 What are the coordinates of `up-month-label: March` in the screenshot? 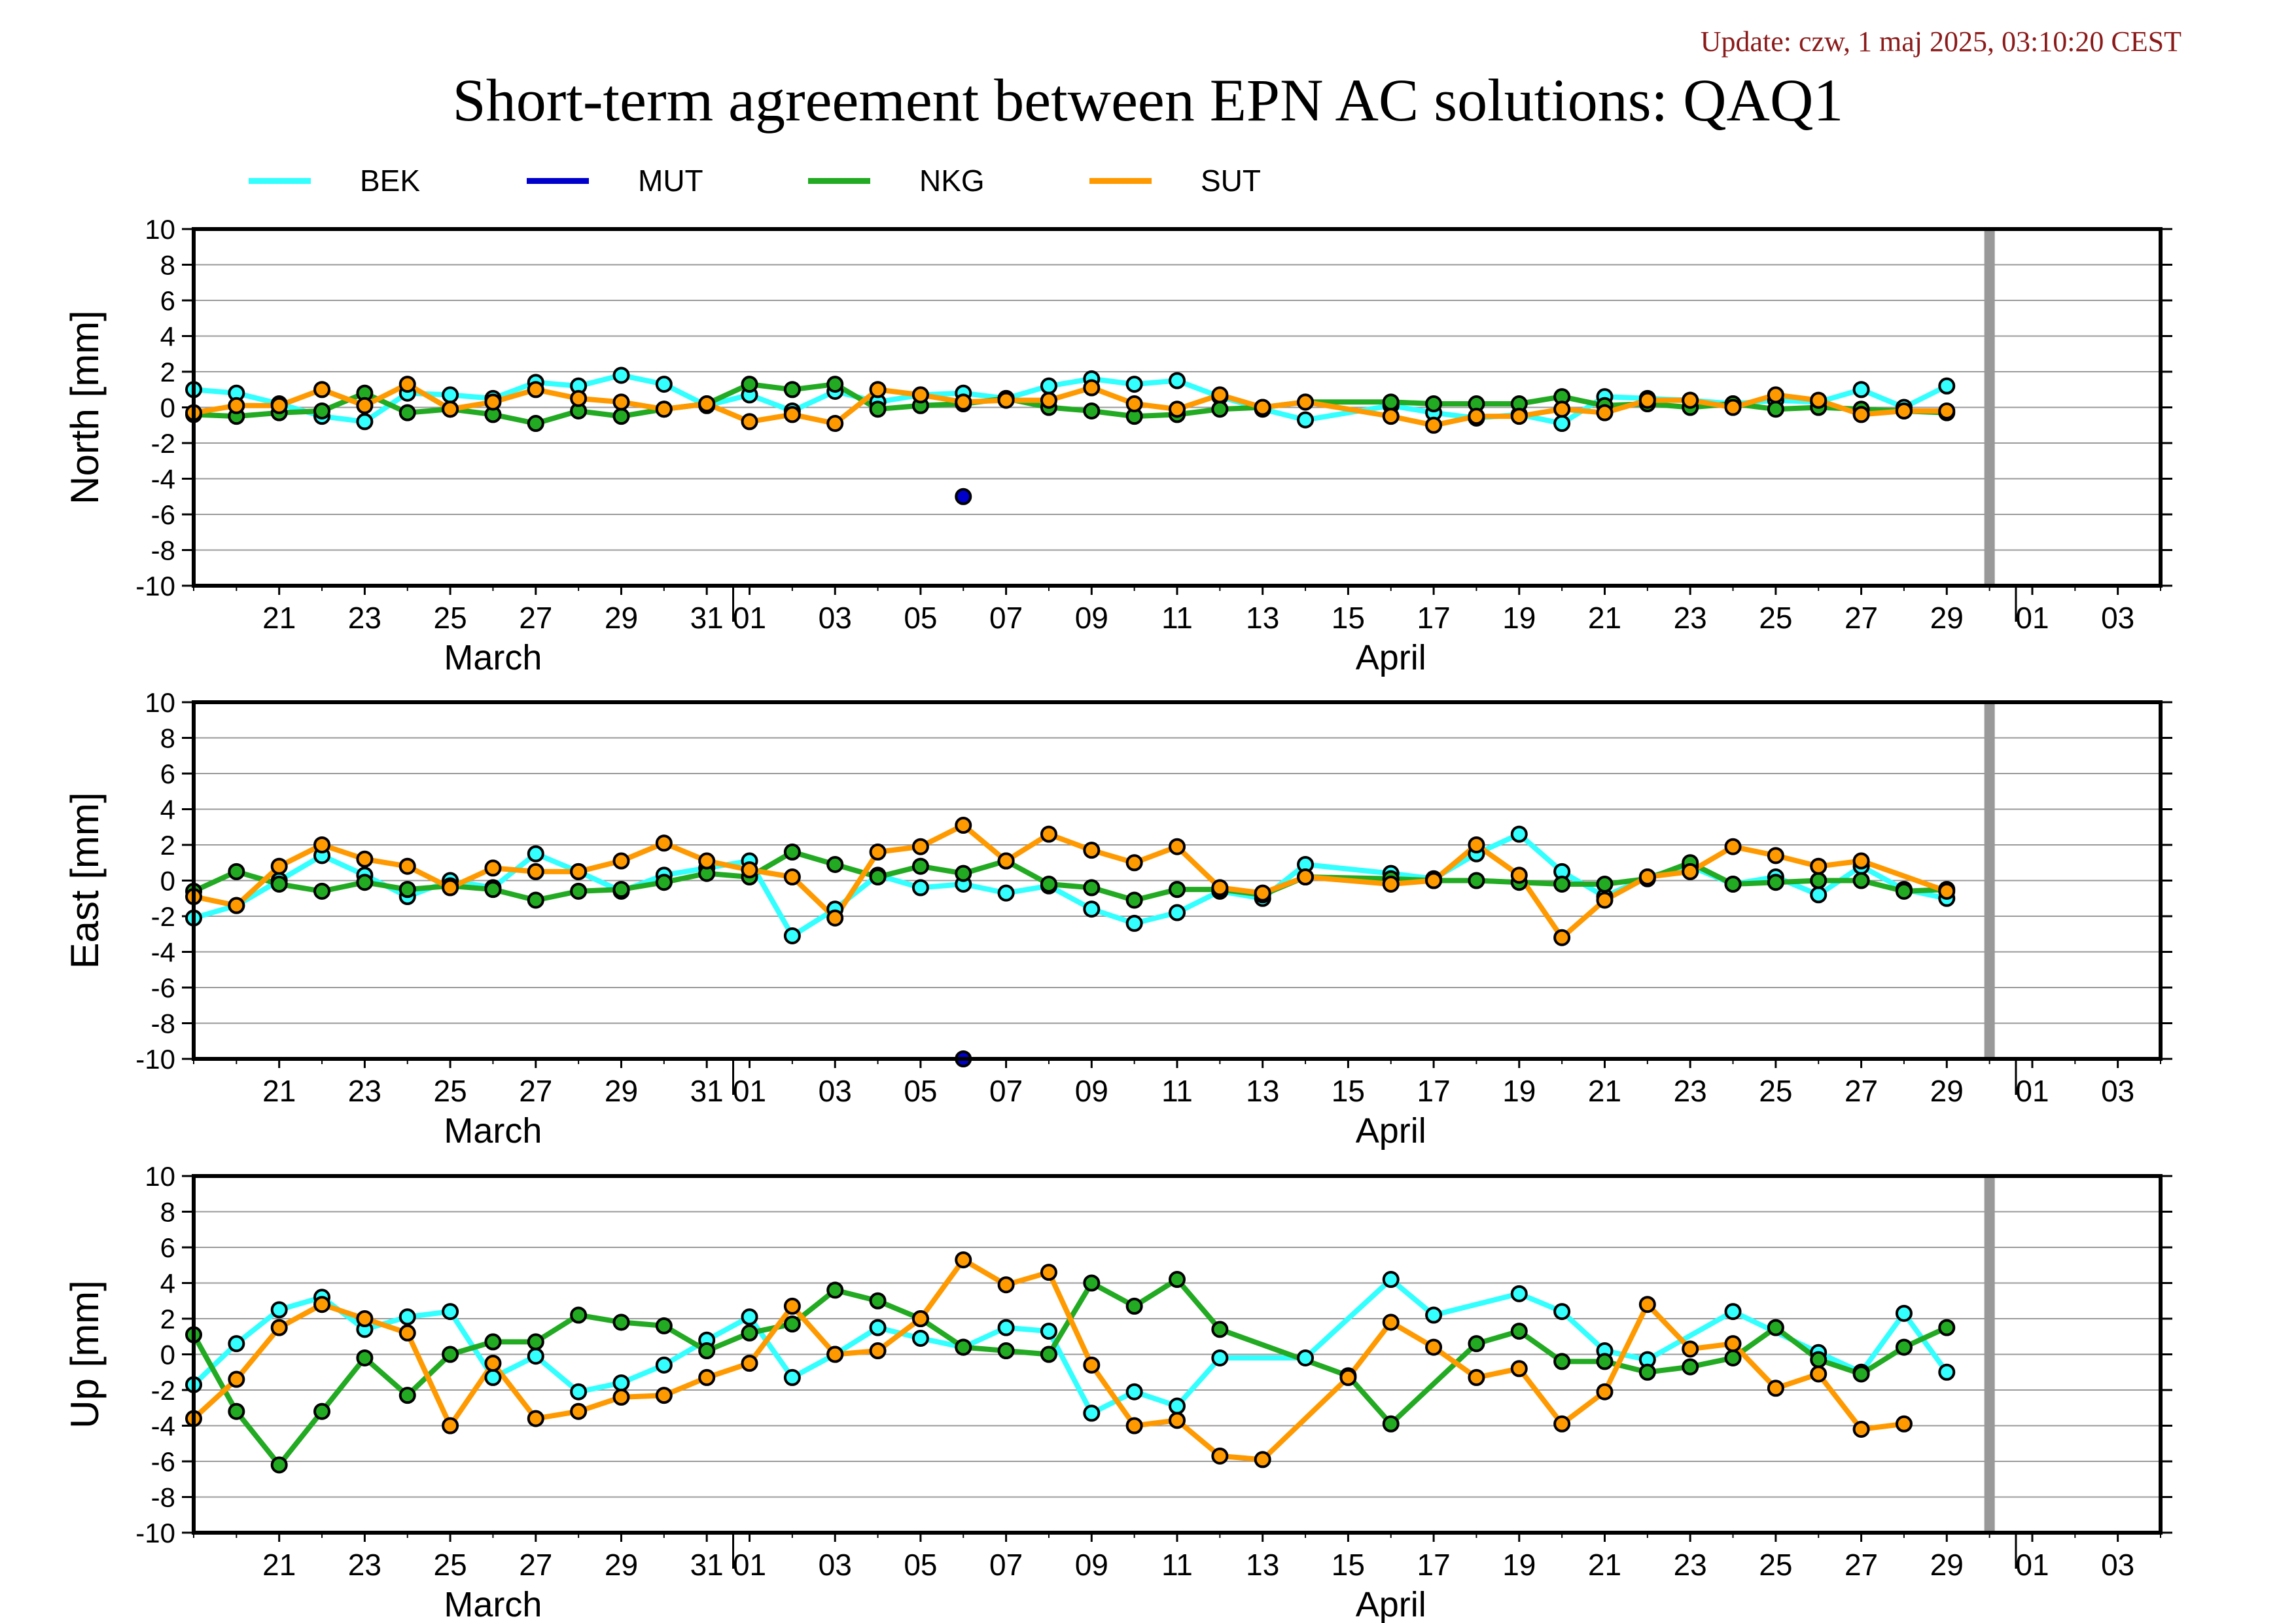 It's located at (493, 1604).